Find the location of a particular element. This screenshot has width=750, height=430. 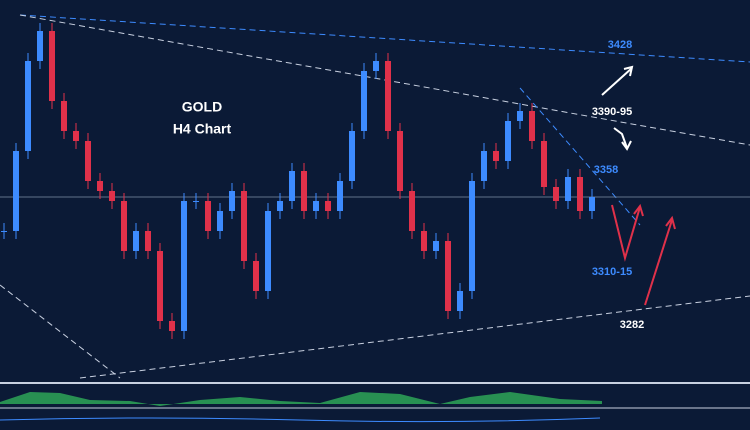

chart-subtitle: H4 Chart is located at coordinates (202, 129).